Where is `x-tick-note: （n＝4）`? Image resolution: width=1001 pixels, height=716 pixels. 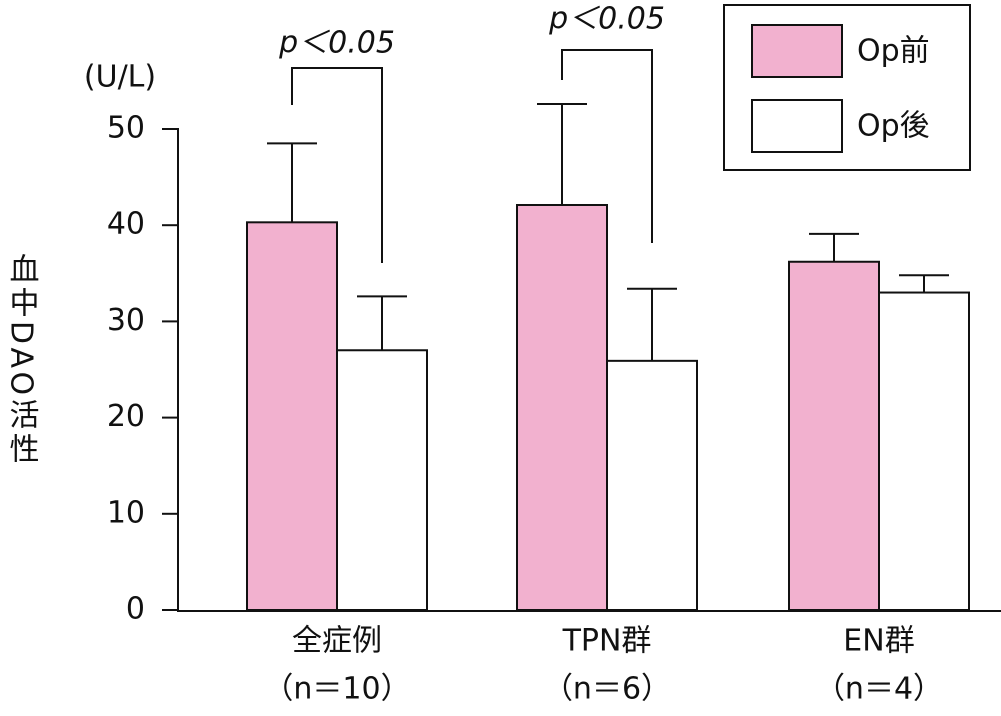
x-tick-note: （n＝4） is located at coordinates (879, 689).